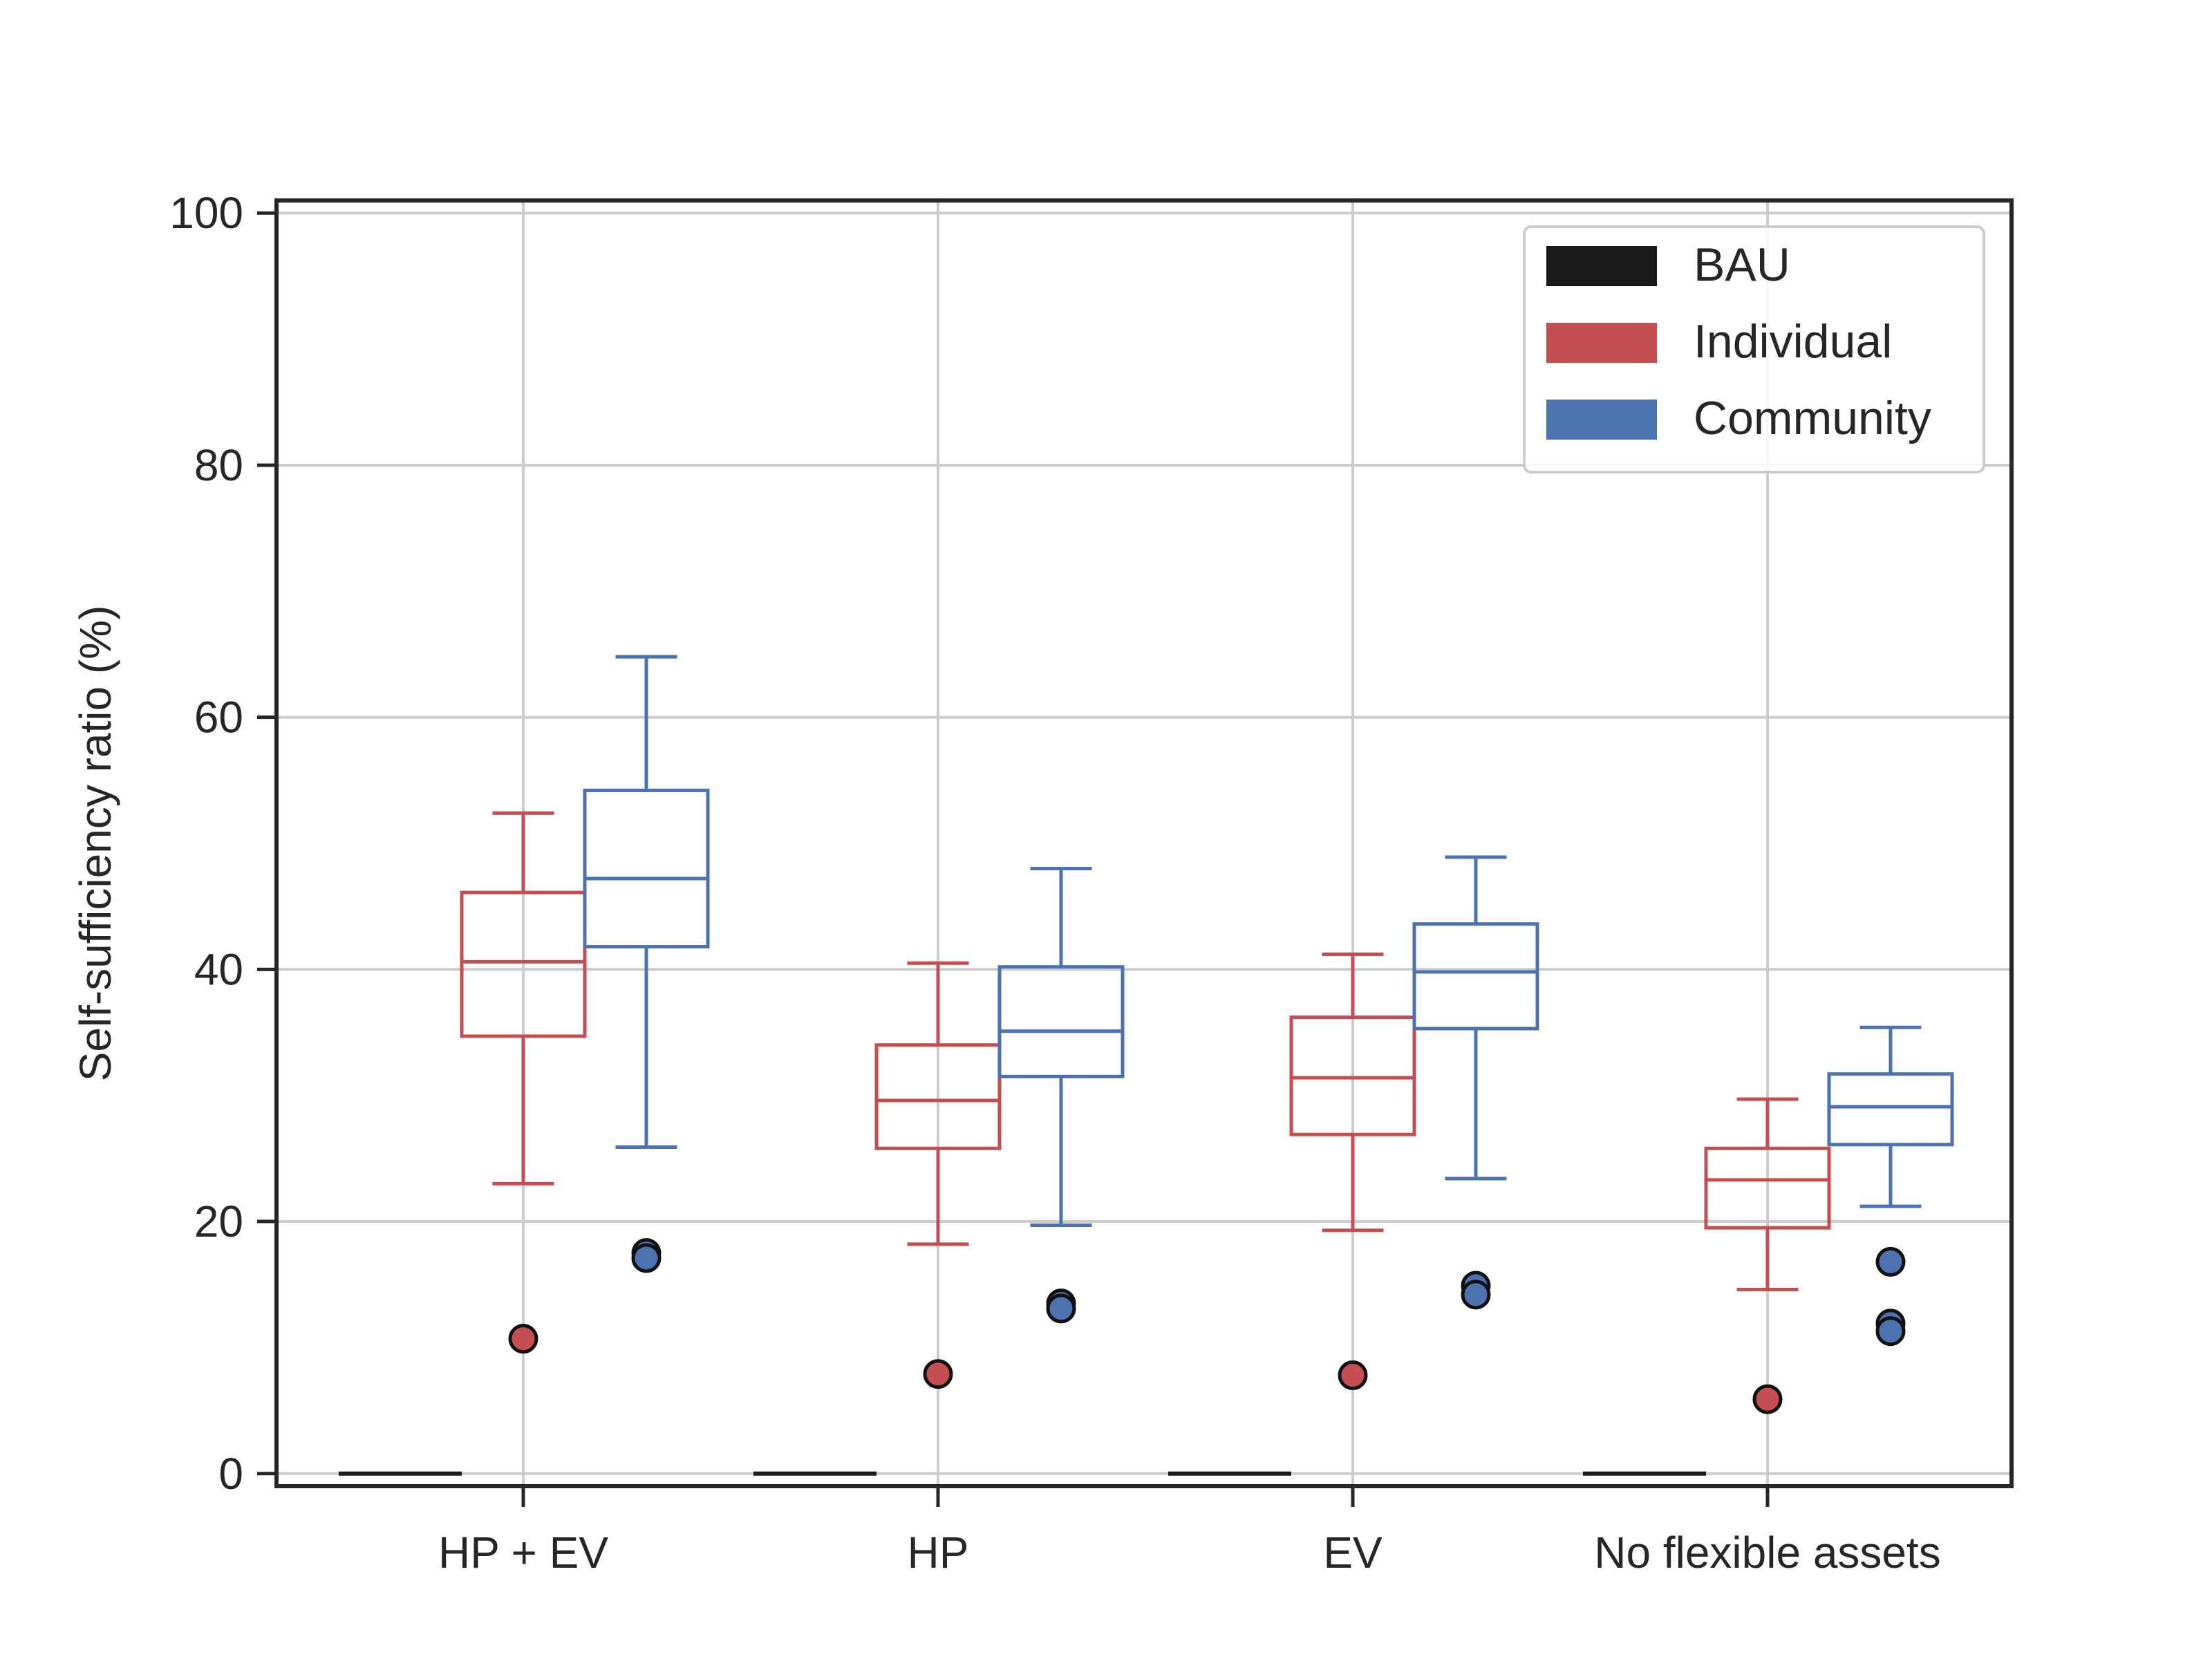 This screenshot has width=2212, height=1659. Describe the element at coordinates (1742, 264) in the screenshot. I see `legend-label-bau: BAU` at that location.